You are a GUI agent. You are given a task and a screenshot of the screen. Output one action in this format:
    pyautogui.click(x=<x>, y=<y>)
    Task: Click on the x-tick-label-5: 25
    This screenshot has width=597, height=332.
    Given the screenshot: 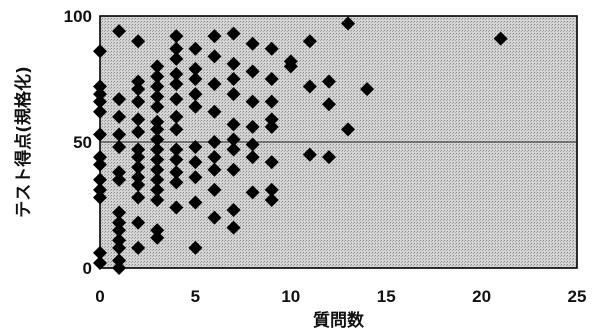 What is the action you would take?
    pyautogui.click(x=577, y=296)
    